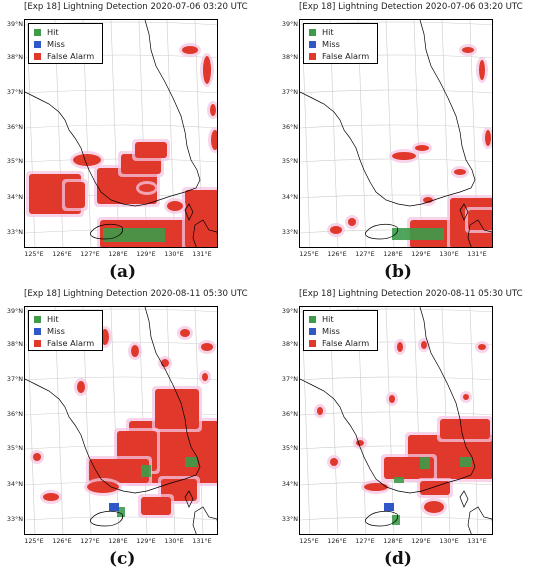 The width and height of the screenshot is (550, 571). I want to click on lat-label: 39°N, so click(289, 311).